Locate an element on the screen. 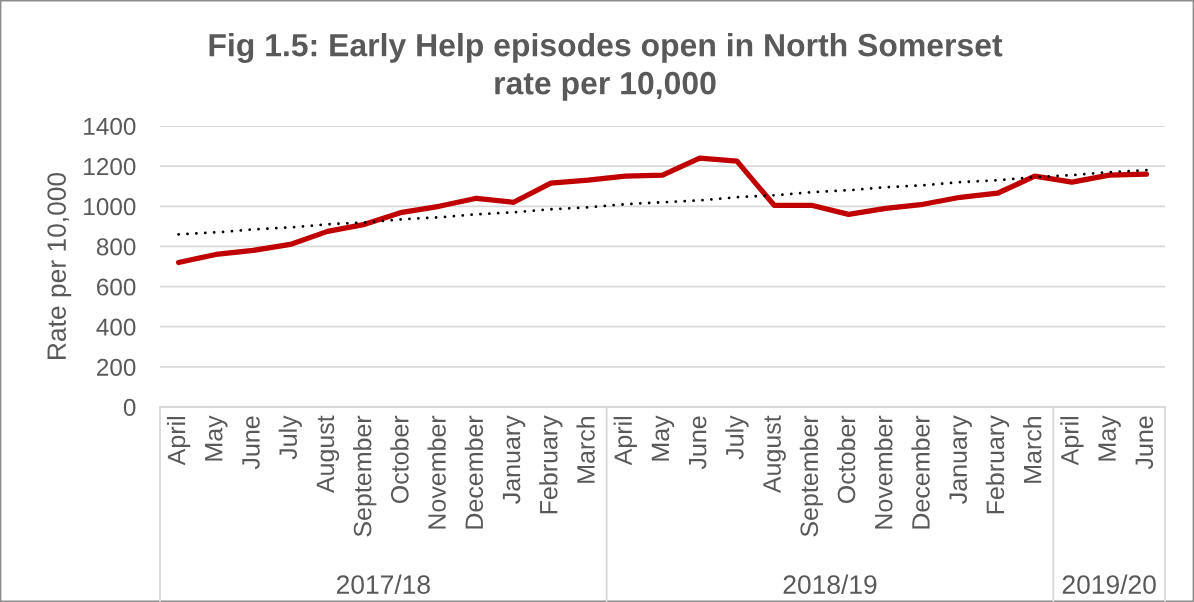 The width and height of the screenshot is (1194, 602). y-axis-title: Rate per 10,000 is located at coordinates (59, 265).